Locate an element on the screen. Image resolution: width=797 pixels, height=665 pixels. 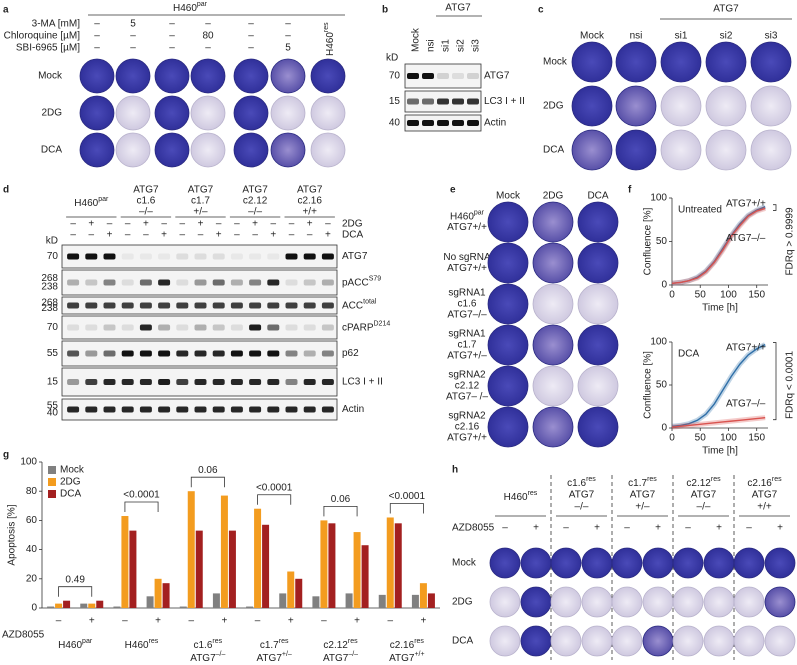
panel-label: f is located at coordinates (630, 190).